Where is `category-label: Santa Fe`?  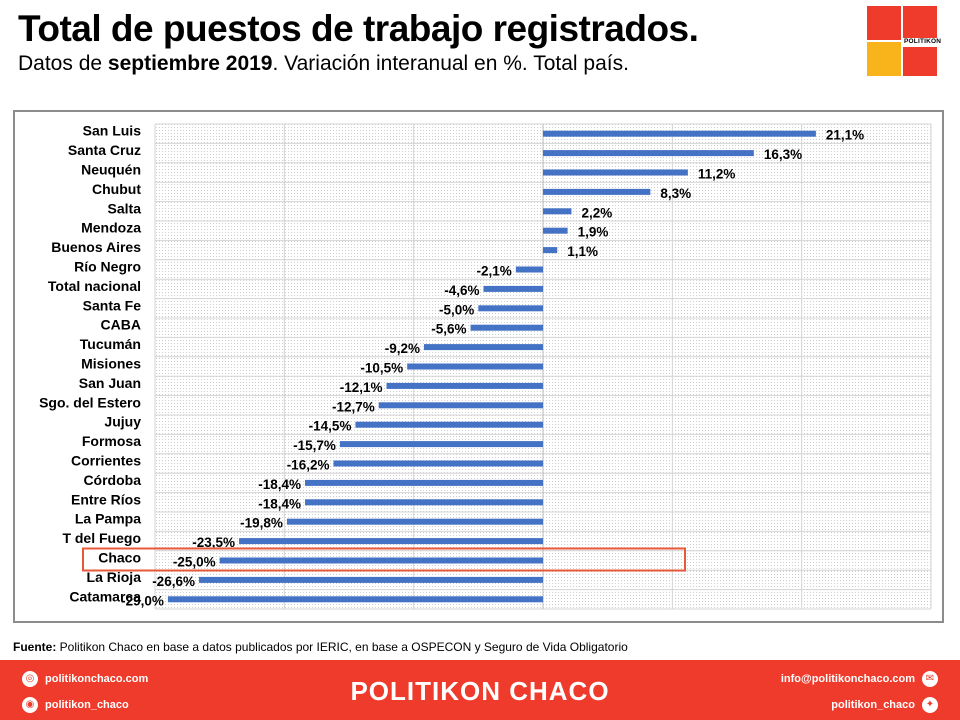 category-label: Santa Fe is located at coordinates (112, 305).